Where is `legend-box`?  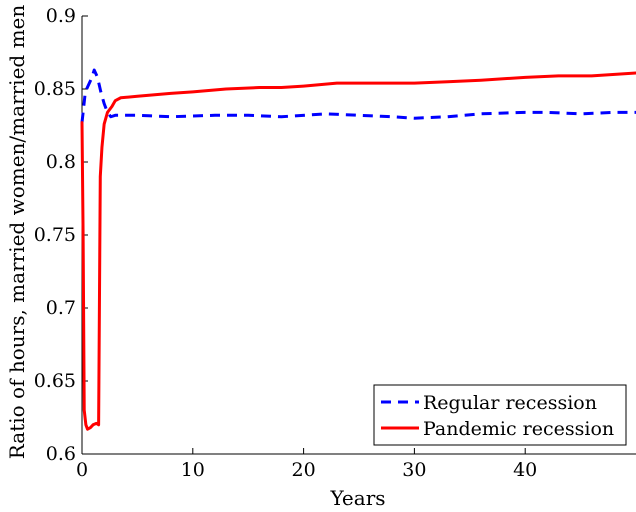
legend-box is located at coordinates (500, 415).